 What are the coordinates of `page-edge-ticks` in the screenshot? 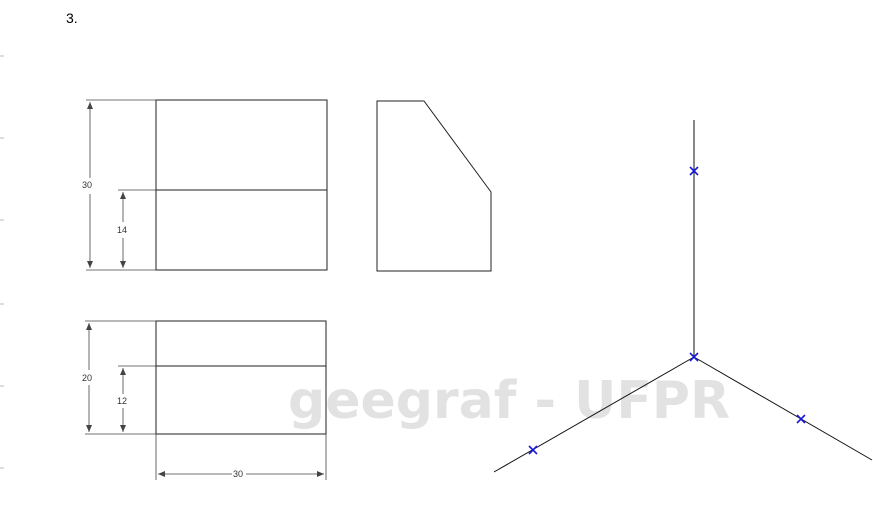 It's located at (2, 262).